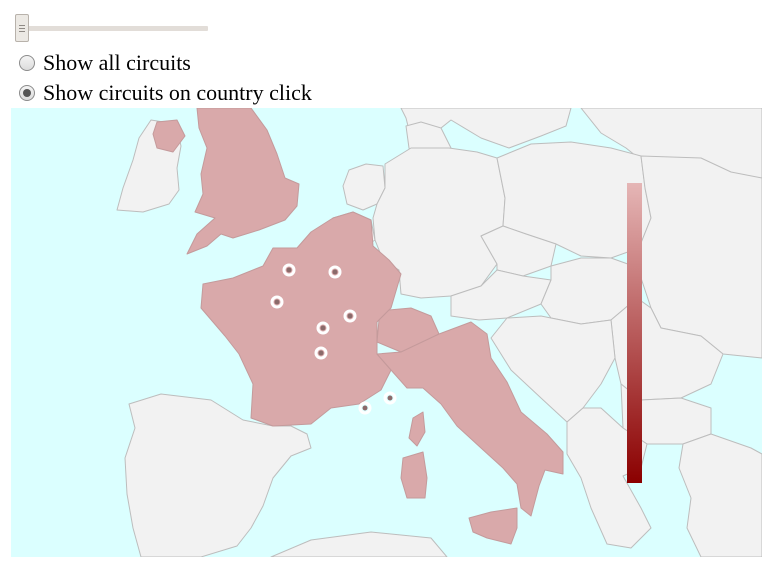 The height and width of the screenshot is (566, 771). Describe the element at coordinates (634, 333) in the screenshot. I see `color-legend-bar` at that location.